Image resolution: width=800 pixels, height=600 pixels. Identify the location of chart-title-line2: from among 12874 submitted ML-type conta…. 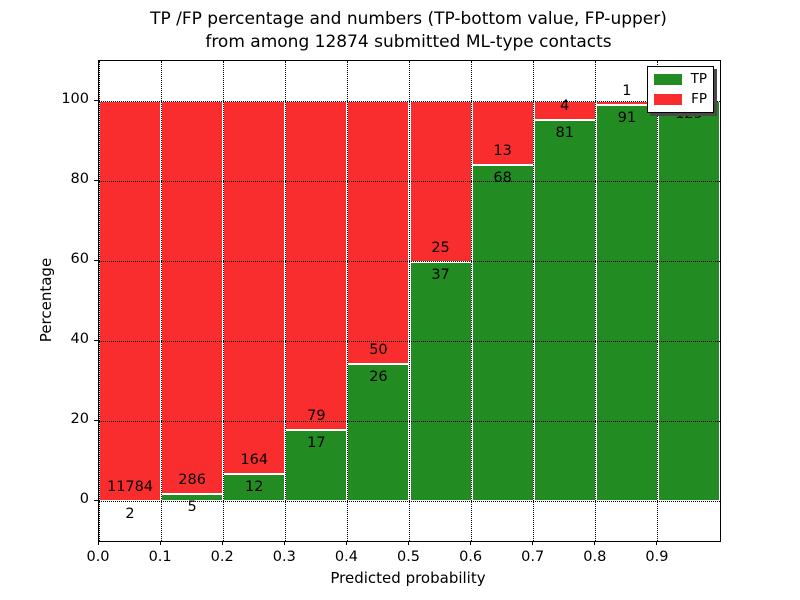
(408, 42).